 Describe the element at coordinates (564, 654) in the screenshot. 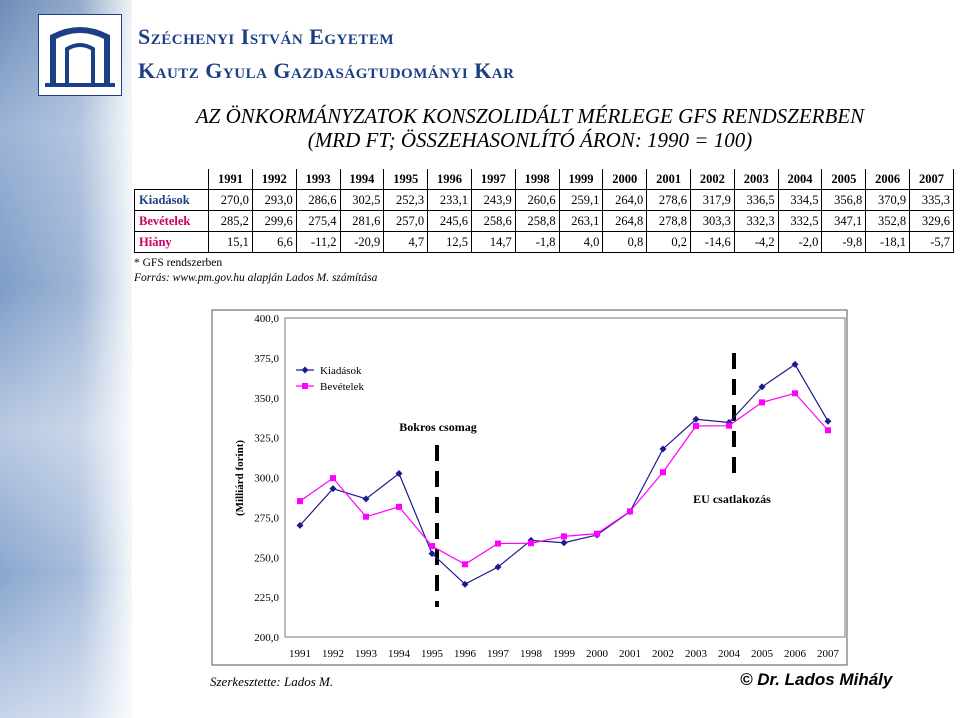

I see `x-tick-label: 1999` at that location.